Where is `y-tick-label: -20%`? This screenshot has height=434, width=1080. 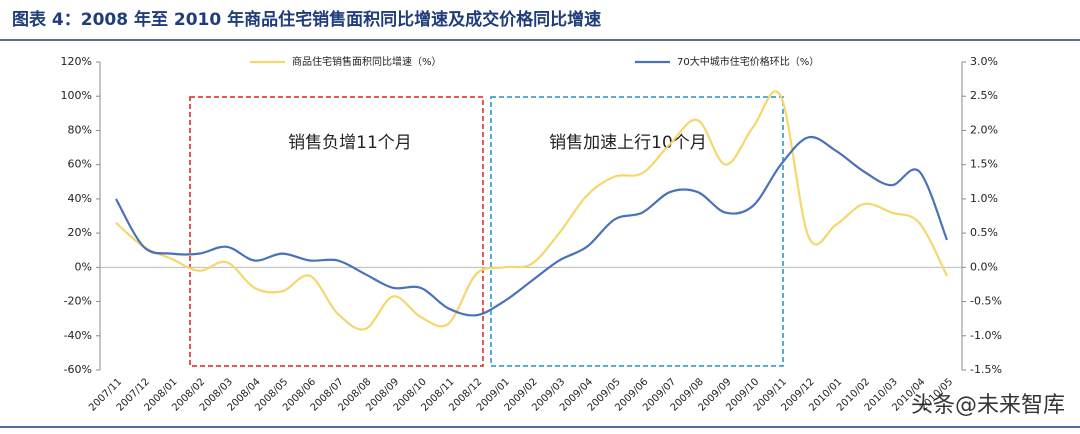 y-tick-label: -20% is located at coordinates (78, 301).